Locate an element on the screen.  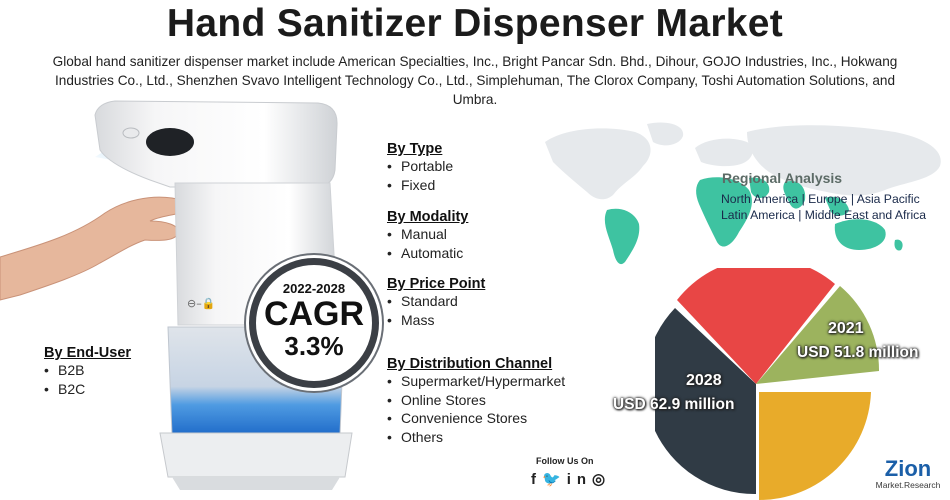
list-item: Others is located at coordinates (476, 437).